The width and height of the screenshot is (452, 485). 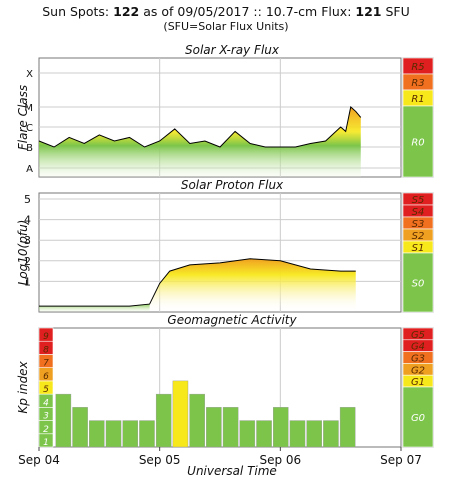 I want to click on kp-index-label: 2, so click(x=46, y=430).